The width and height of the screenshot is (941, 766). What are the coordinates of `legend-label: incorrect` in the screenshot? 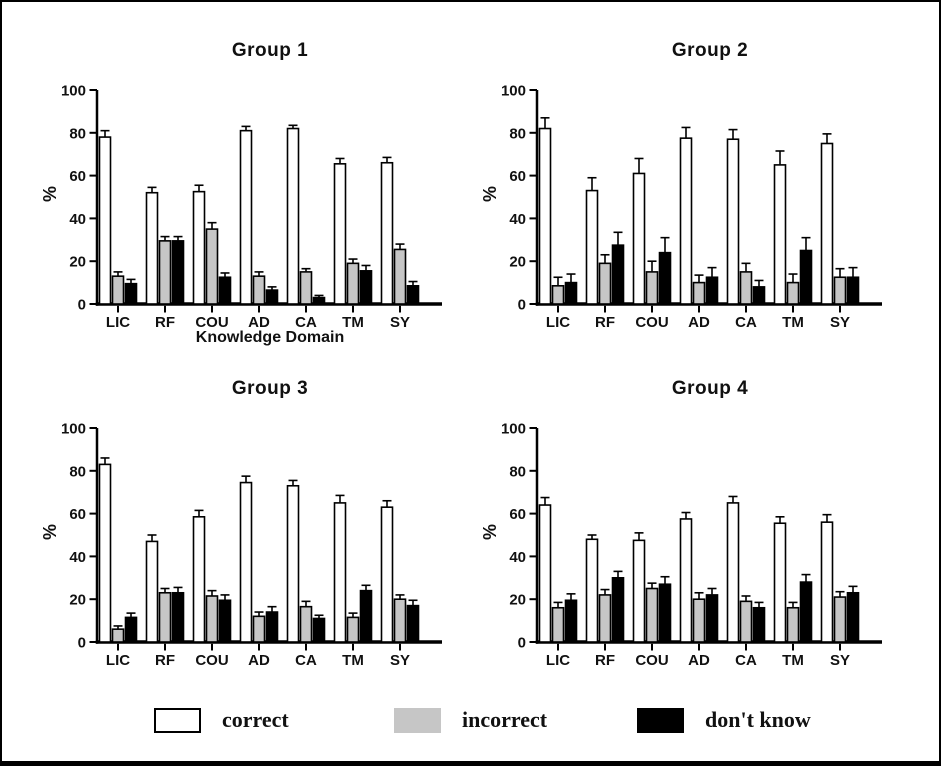 It's located at (505, 719).